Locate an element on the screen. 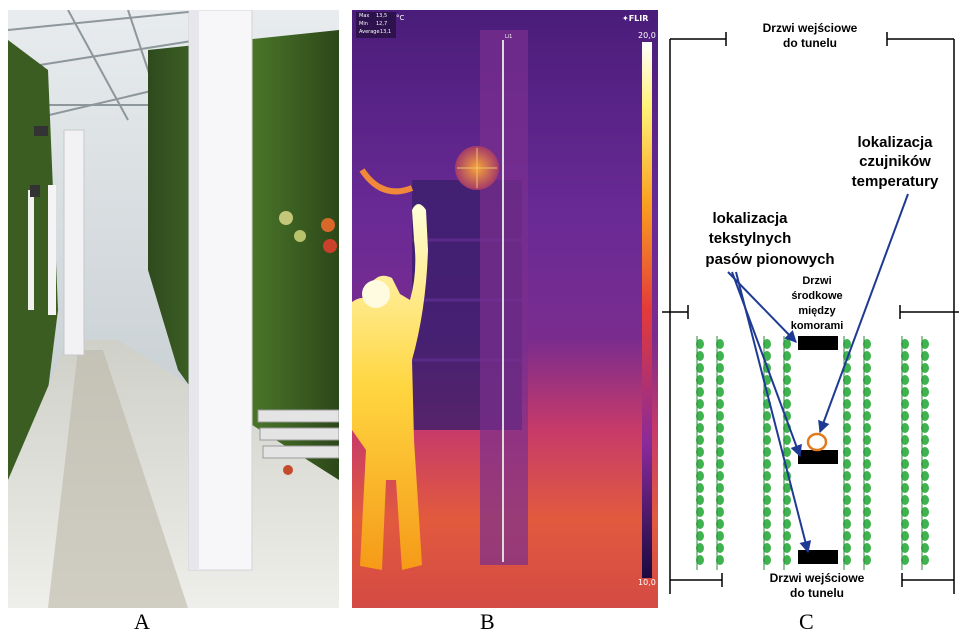 The image size is (959, 635). strips-label-line-1: lokalizacja is located at coordinates (750, 218).